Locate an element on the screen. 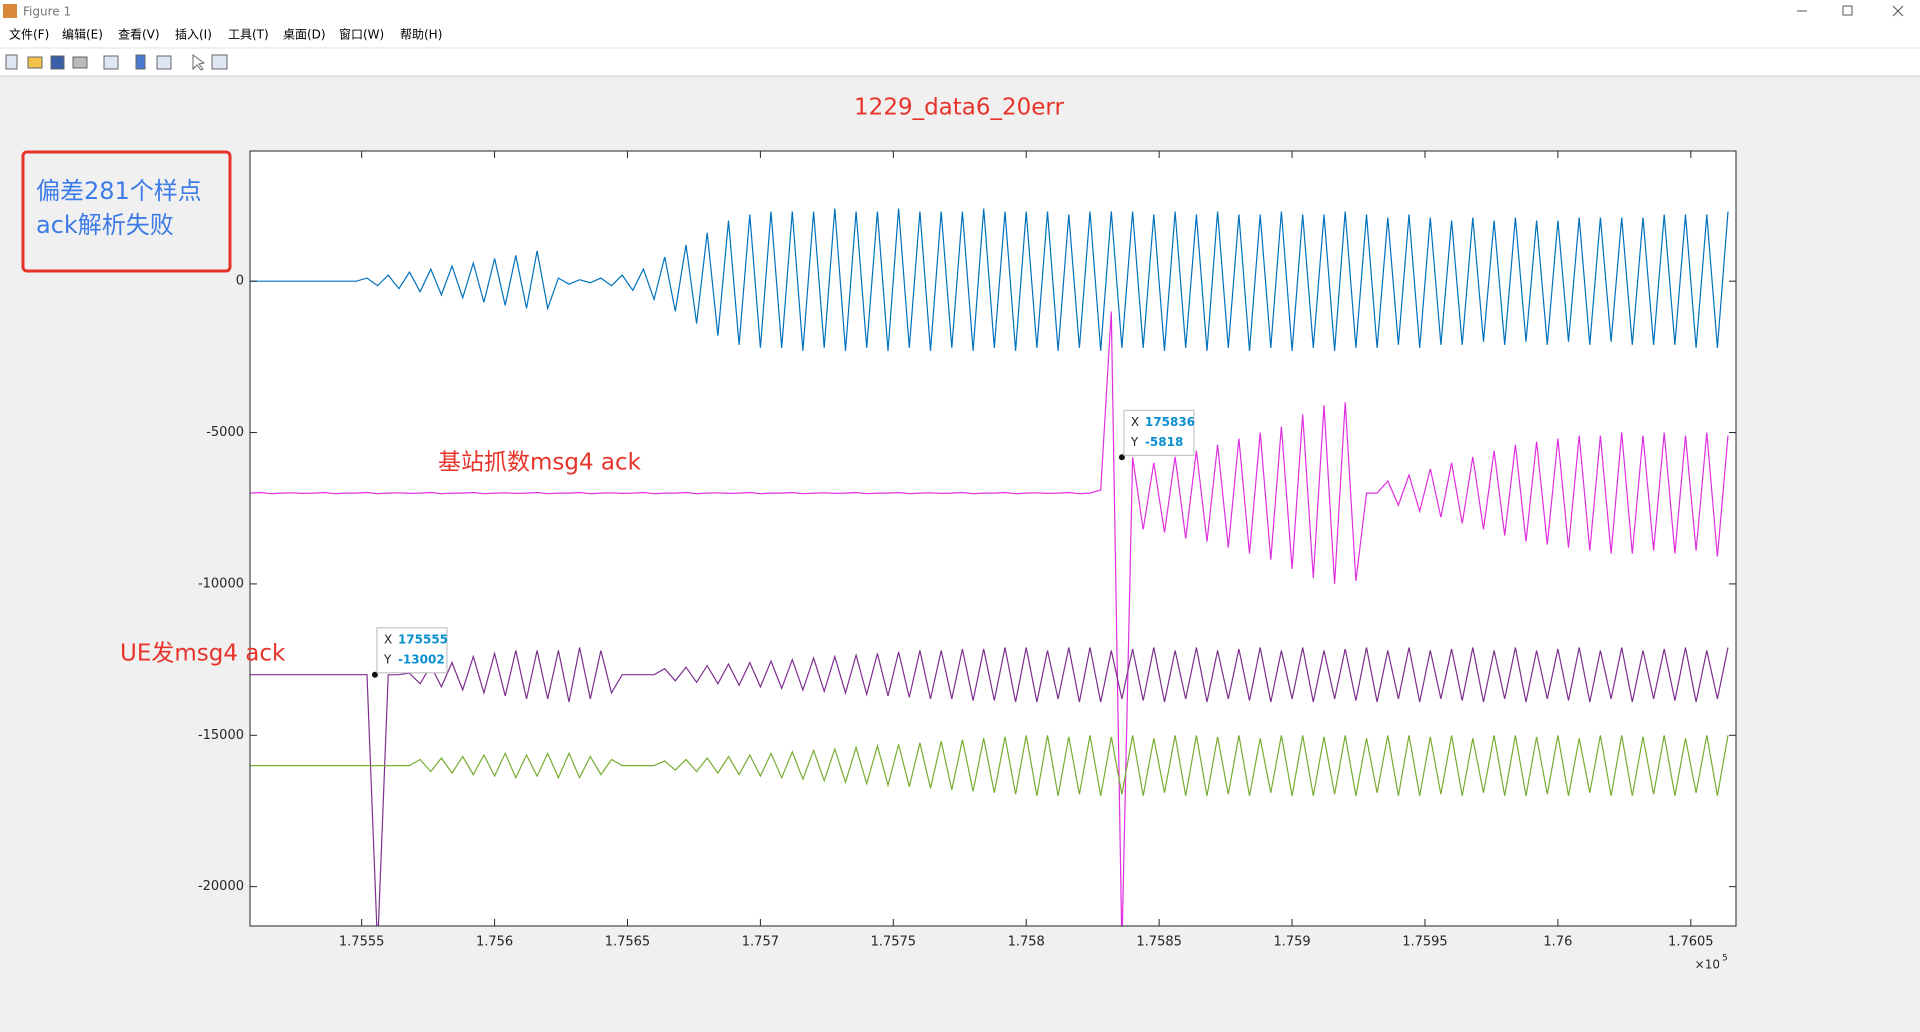 Image resolution: width=1920 pixels, height=1032 pixels. menu-item: 帮助(H) is located at coordinates (421, 35).